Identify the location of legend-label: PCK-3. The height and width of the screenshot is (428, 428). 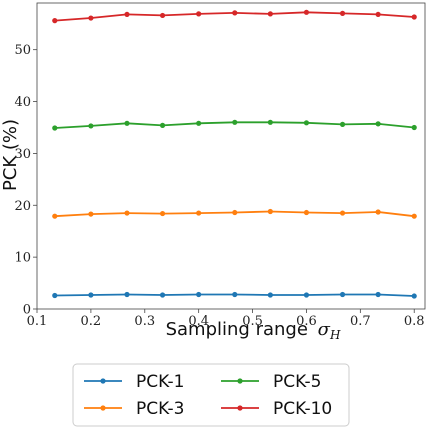
(160, 409).